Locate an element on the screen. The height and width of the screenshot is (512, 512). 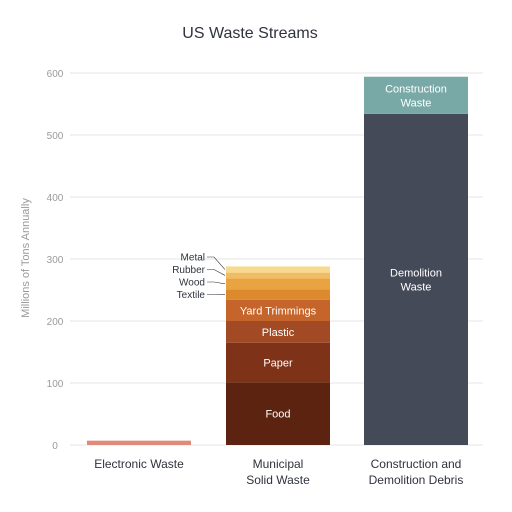
segment-side-label: Textile is located at coordinates (191, 295).